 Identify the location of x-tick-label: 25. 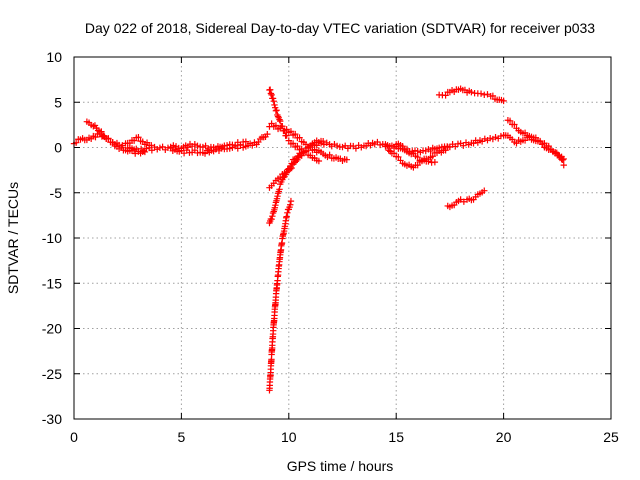
(611, 437).